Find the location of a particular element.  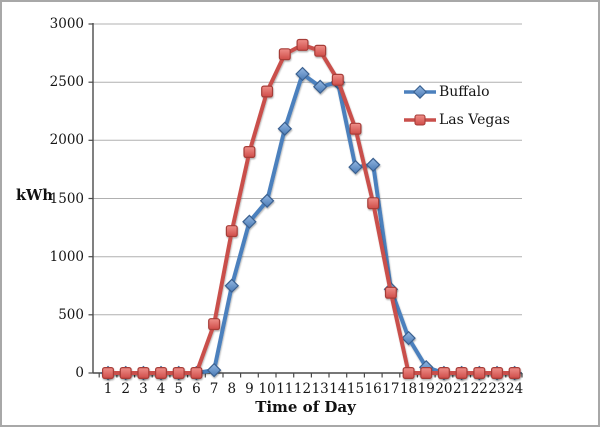

legend-item-las-vegas: Las Vegas is located at coordinates (456, 120).